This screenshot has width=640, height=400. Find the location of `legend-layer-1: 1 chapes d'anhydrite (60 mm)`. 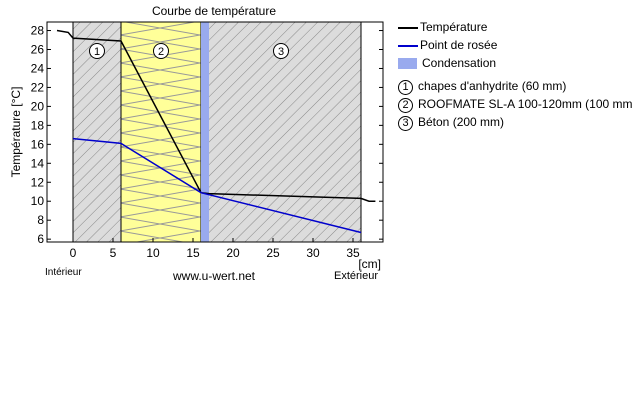

legend-layer-1: 1 chapes d'anhydrite (60 mm) is located at coordinates (482, 87).